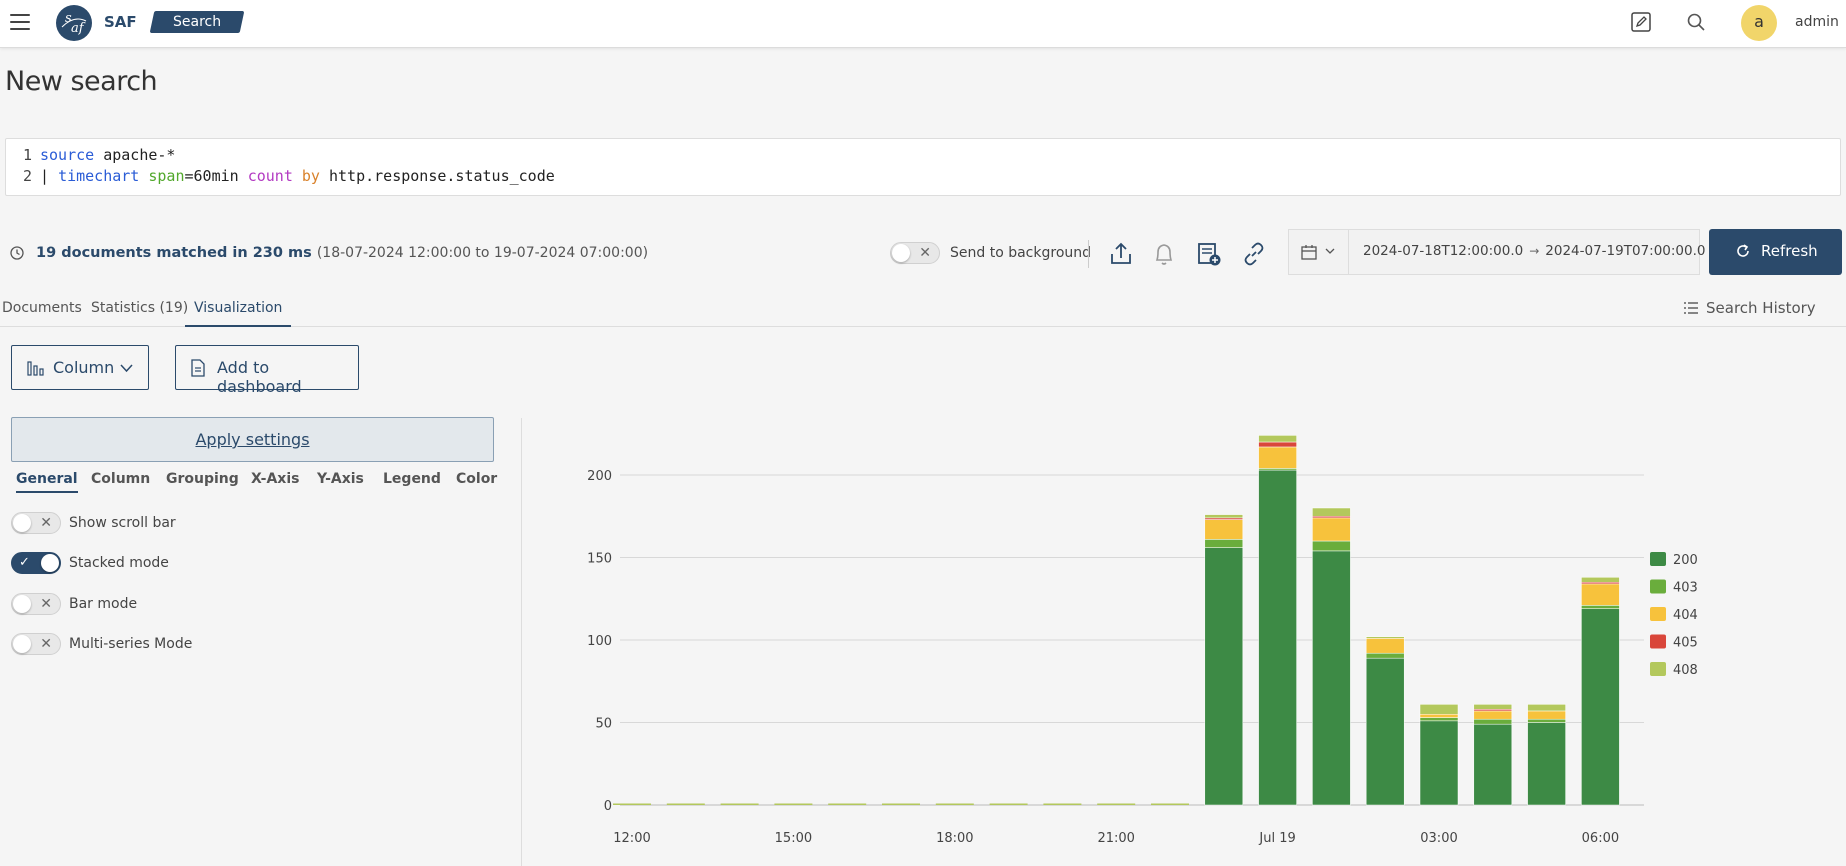 This screenshot has height=866, width=1846. Describe the element at coordinates (216, 176) in the screenshot. I see `query-token: =60min` at that location.